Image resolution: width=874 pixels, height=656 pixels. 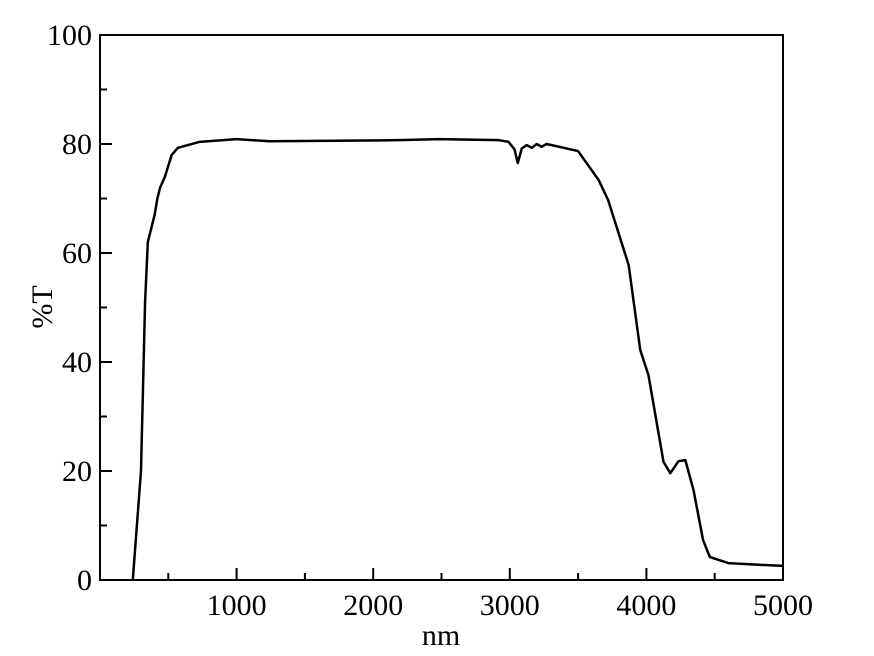 I want to click on y-tick-label: 100, so click(x=69, y=35).